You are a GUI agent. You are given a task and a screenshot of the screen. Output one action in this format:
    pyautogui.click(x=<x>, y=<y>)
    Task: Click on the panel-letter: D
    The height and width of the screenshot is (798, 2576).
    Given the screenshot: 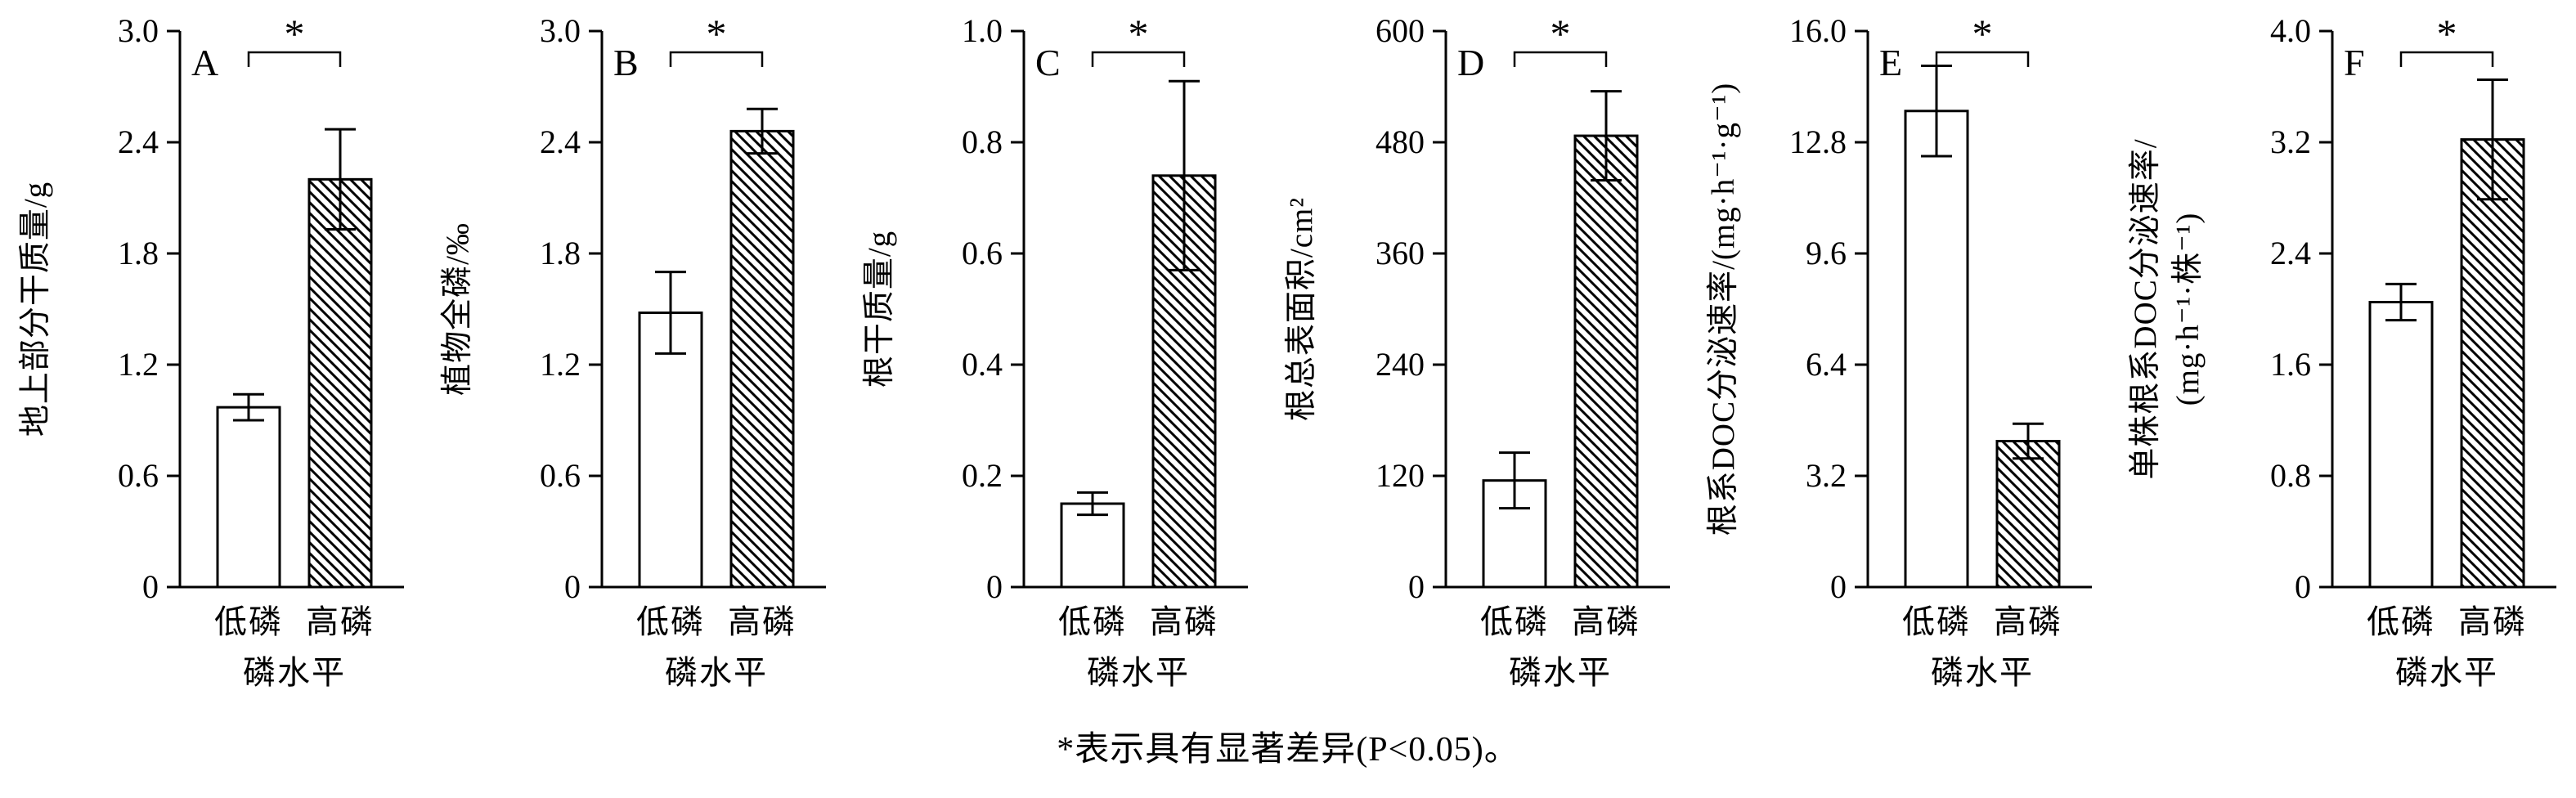 What is the action you would take?
    pyautogui.click(x=1470, y=62)
    